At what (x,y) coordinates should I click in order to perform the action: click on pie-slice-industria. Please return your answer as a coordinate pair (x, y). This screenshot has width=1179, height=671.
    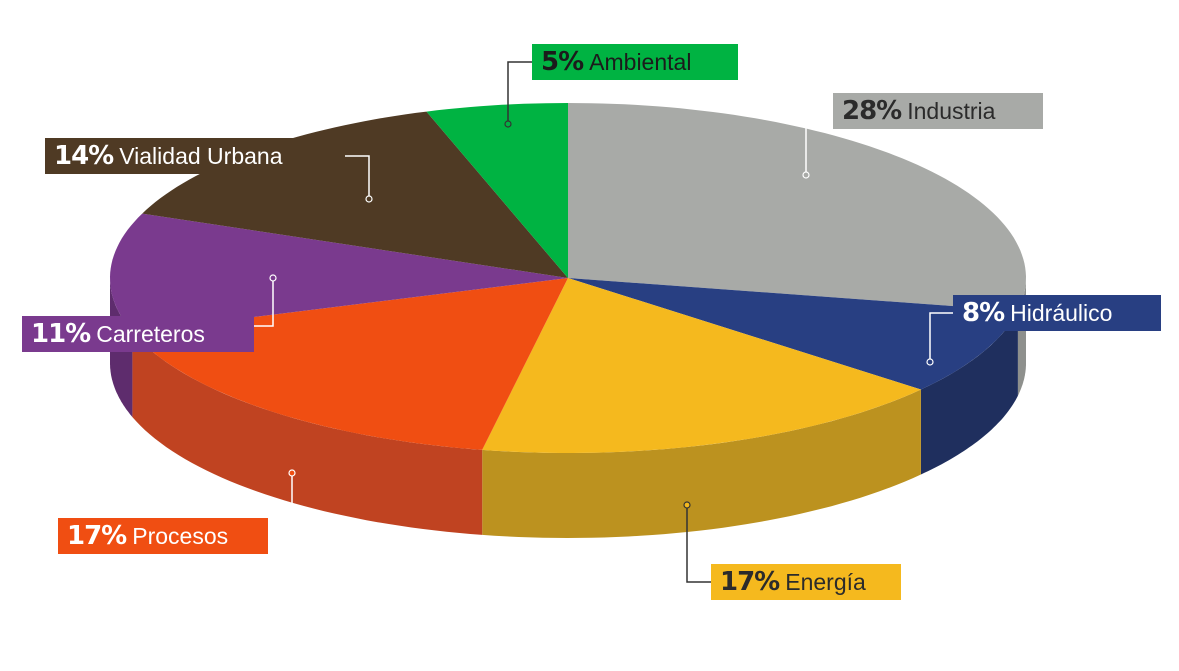
    Looking at the image, I should click on (797, 207).